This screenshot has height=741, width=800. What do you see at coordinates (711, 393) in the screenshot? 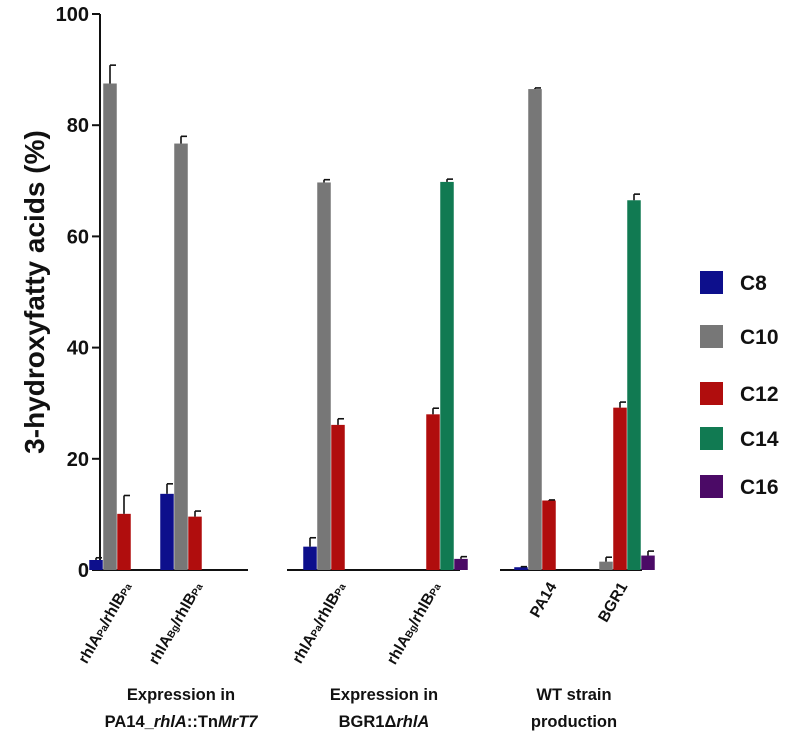
I see `legend-swatch-c12` at bounding box center [711, 393].